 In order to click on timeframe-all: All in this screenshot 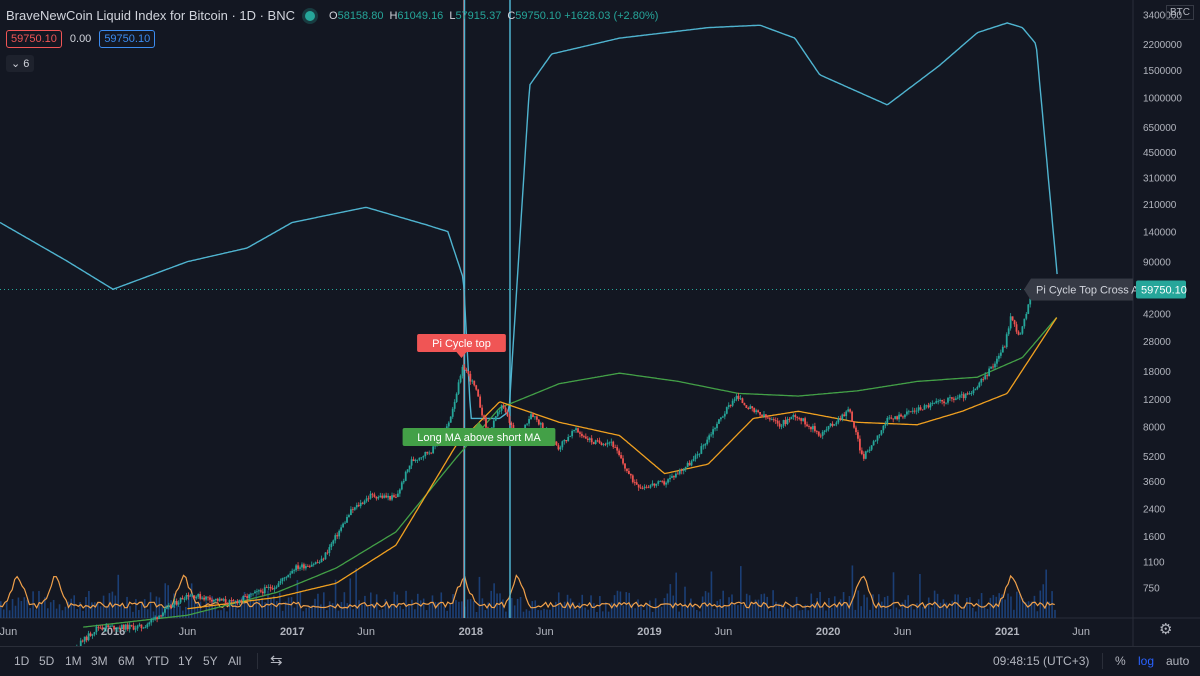, I will do `click(235, 661)`.